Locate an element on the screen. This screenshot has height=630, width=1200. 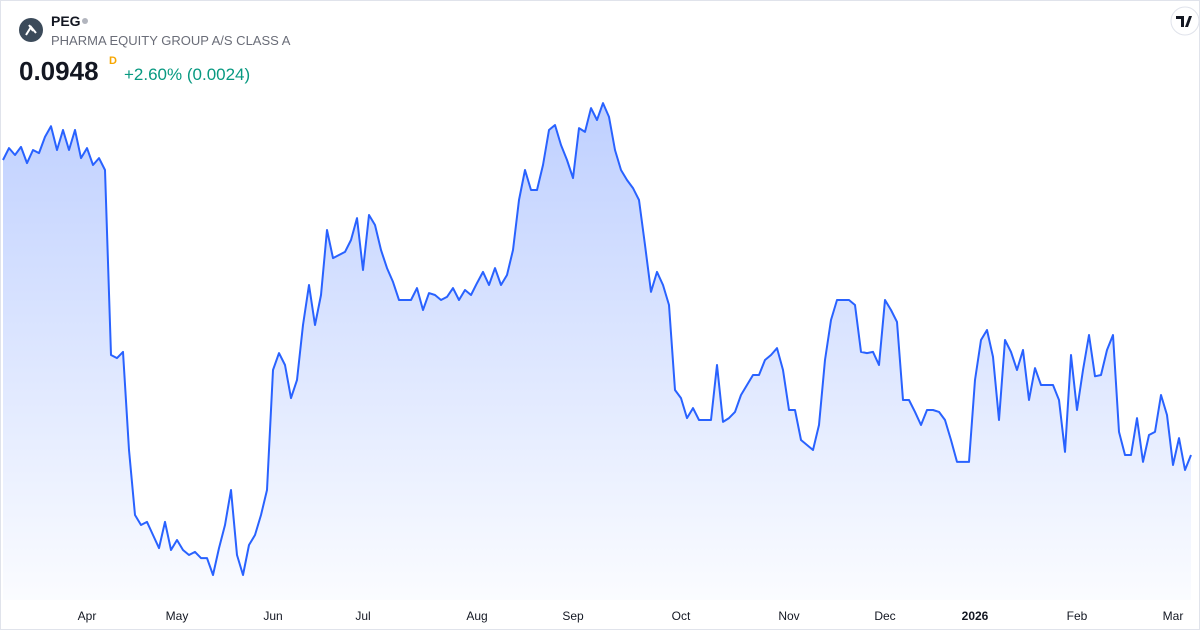
x-tick-label: Dec is located at coordinates (884, 616).